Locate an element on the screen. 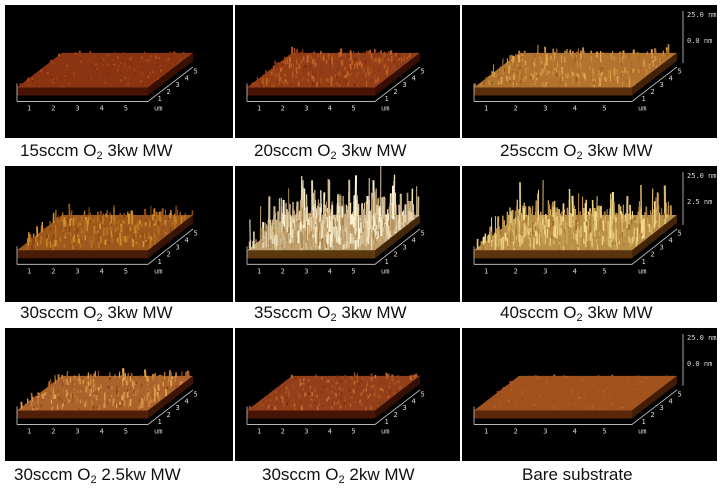 The image size is (723, 488). afm-panel-8: 1 2 3 4 5 um 1 2 3 4 5 is located at coordinates (347, 394).